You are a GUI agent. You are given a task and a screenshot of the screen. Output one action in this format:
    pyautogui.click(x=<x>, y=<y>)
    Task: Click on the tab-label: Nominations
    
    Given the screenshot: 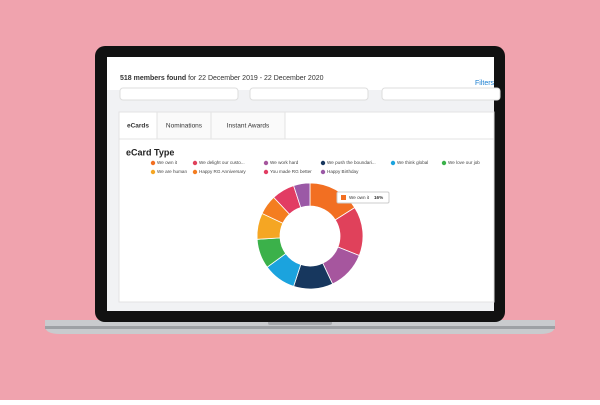 What is the action you would take?
    pyautogui.click(x=184, y=126)
    